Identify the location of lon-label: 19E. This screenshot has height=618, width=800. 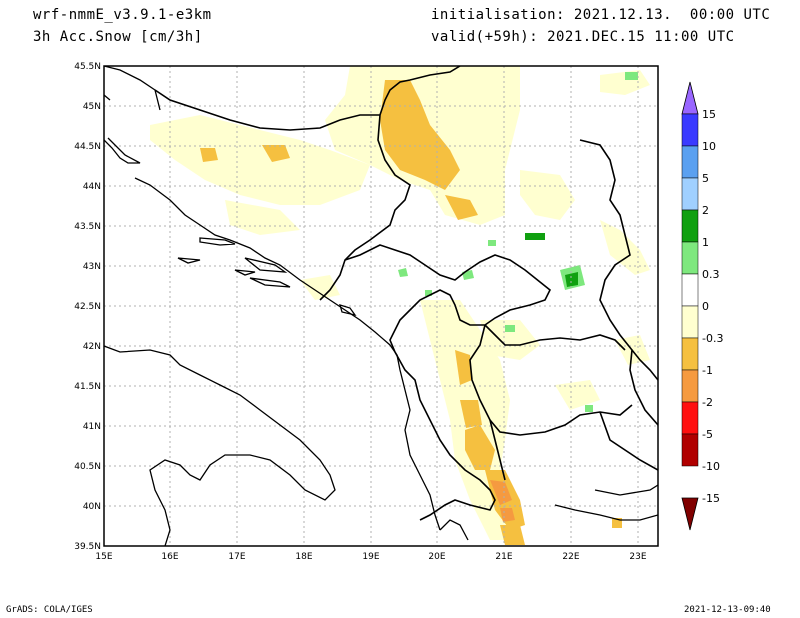
(370, 557).